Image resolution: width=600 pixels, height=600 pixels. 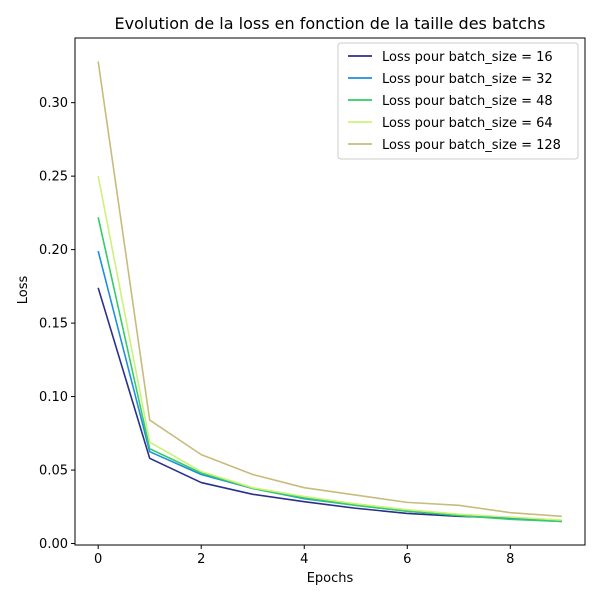 What do you see at coordinates (467, 101) in the screenshot?
I see `legend-label-2: Loss pour batch_size = 48` at bounding box center [467, 101].